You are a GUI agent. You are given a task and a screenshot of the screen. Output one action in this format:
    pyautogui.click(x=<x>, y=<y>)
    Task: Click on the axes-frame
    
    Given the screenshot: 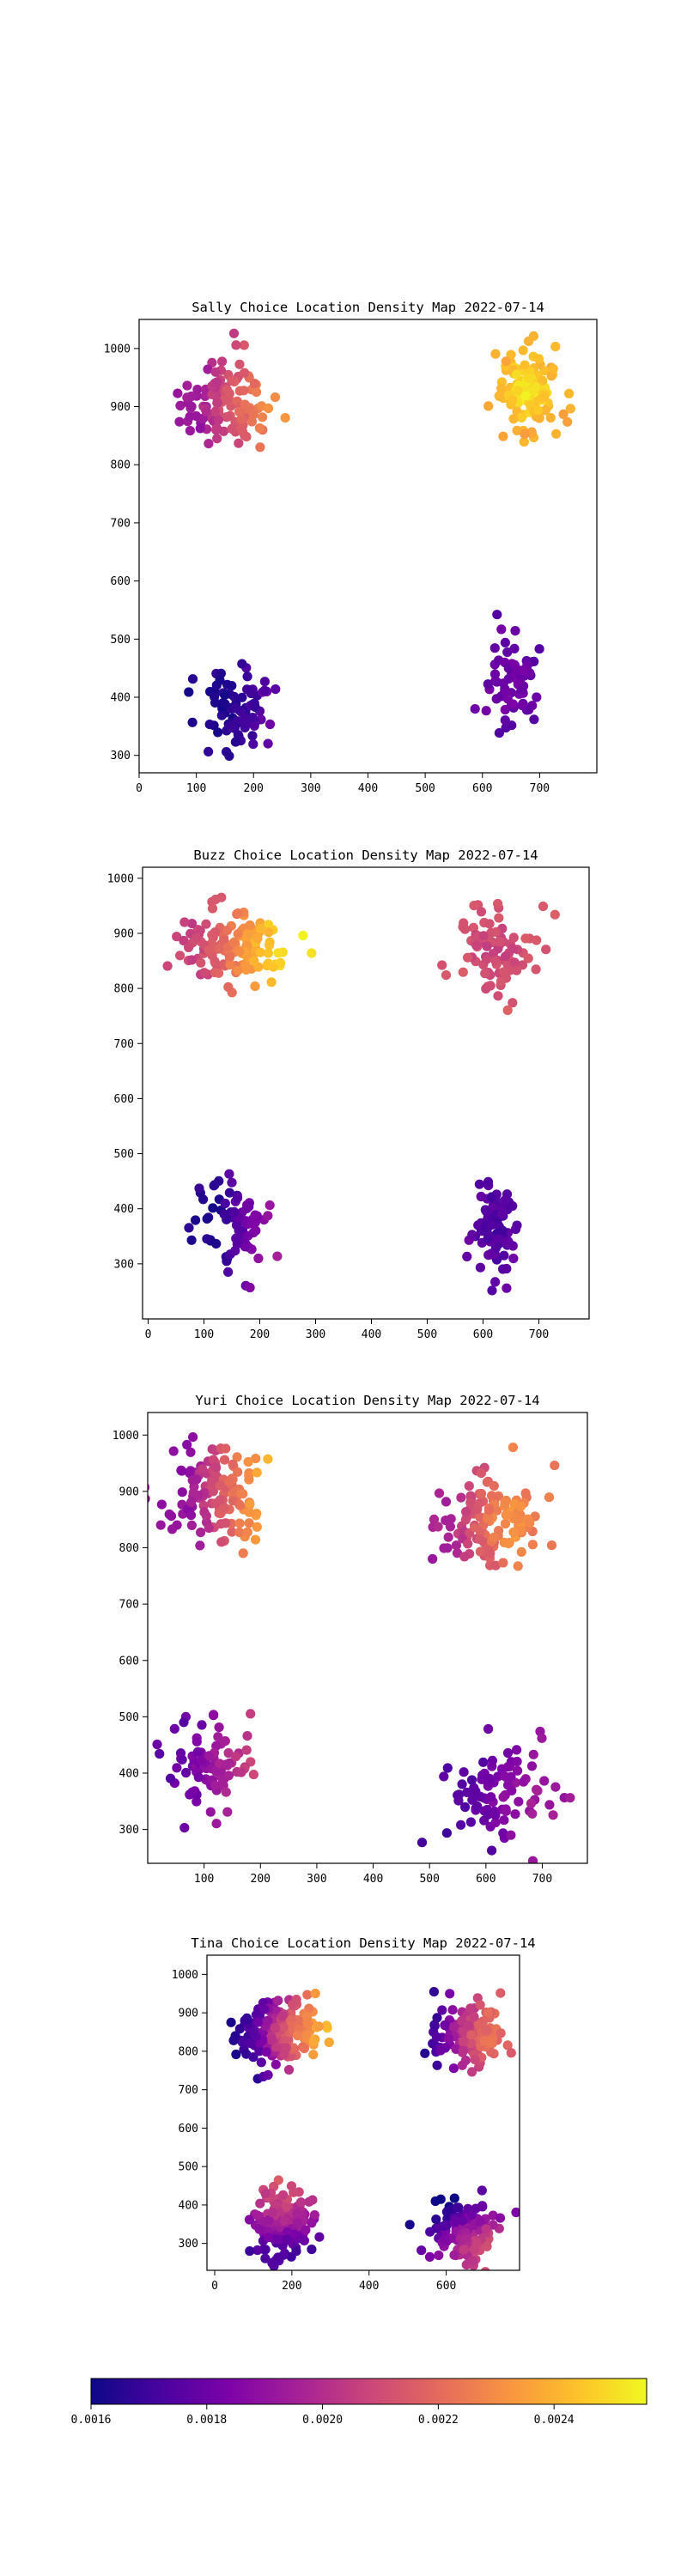 What is the action you would take?
    pyautogui.click(x=363, y=2112)
    